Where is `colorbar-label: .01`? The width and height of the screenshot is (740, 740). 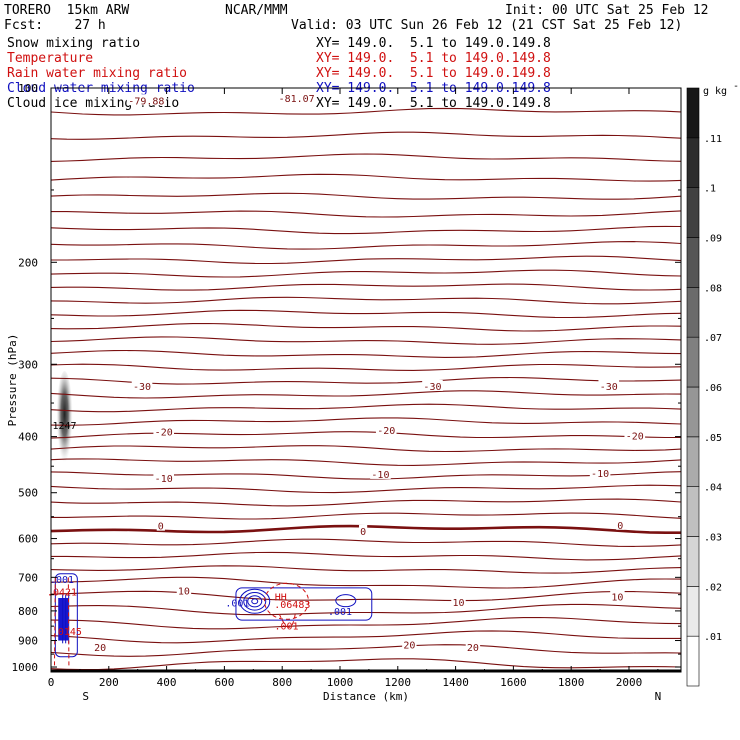
colorbar-label: .01 is located at coordinates (713, 637).